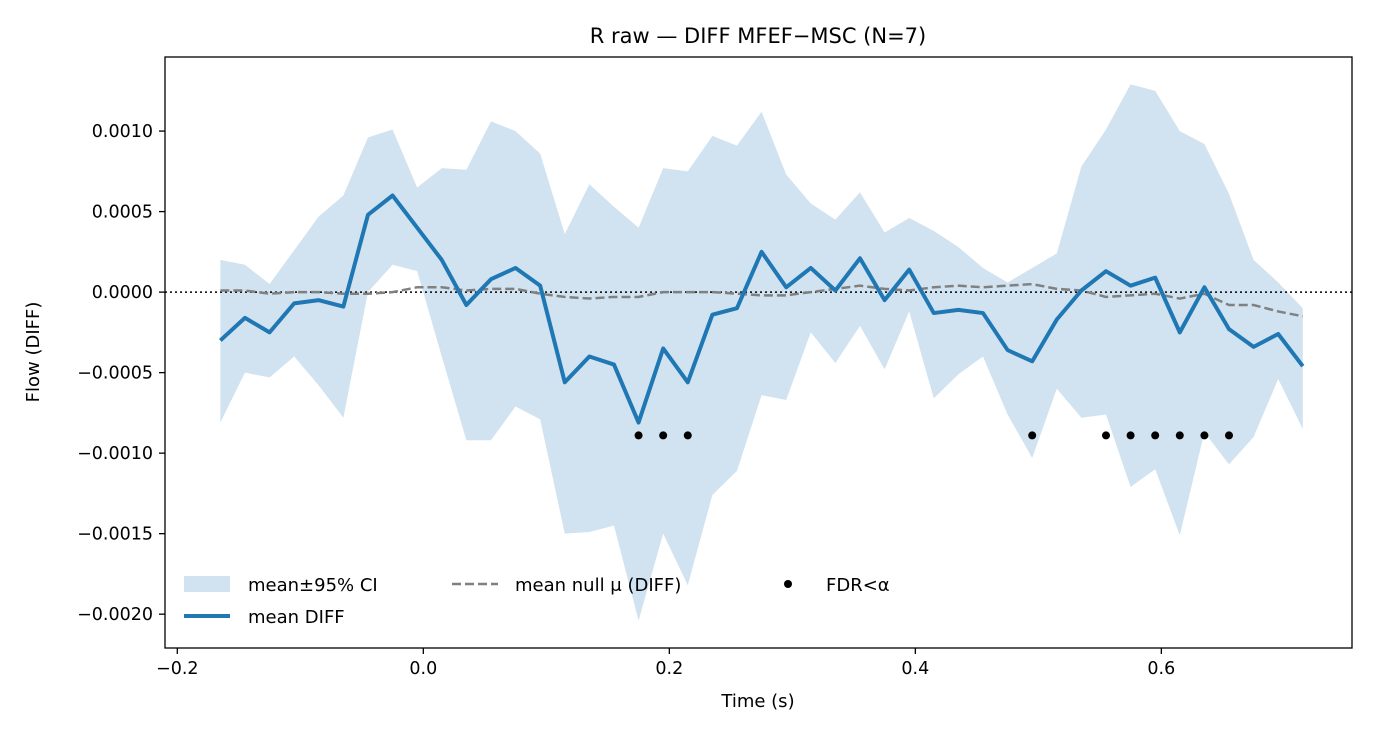  What do you see at coordinates (122, 213) in the screenshot?
I see `y-tick-label: 0.0005` at bounding box center [122, 213].